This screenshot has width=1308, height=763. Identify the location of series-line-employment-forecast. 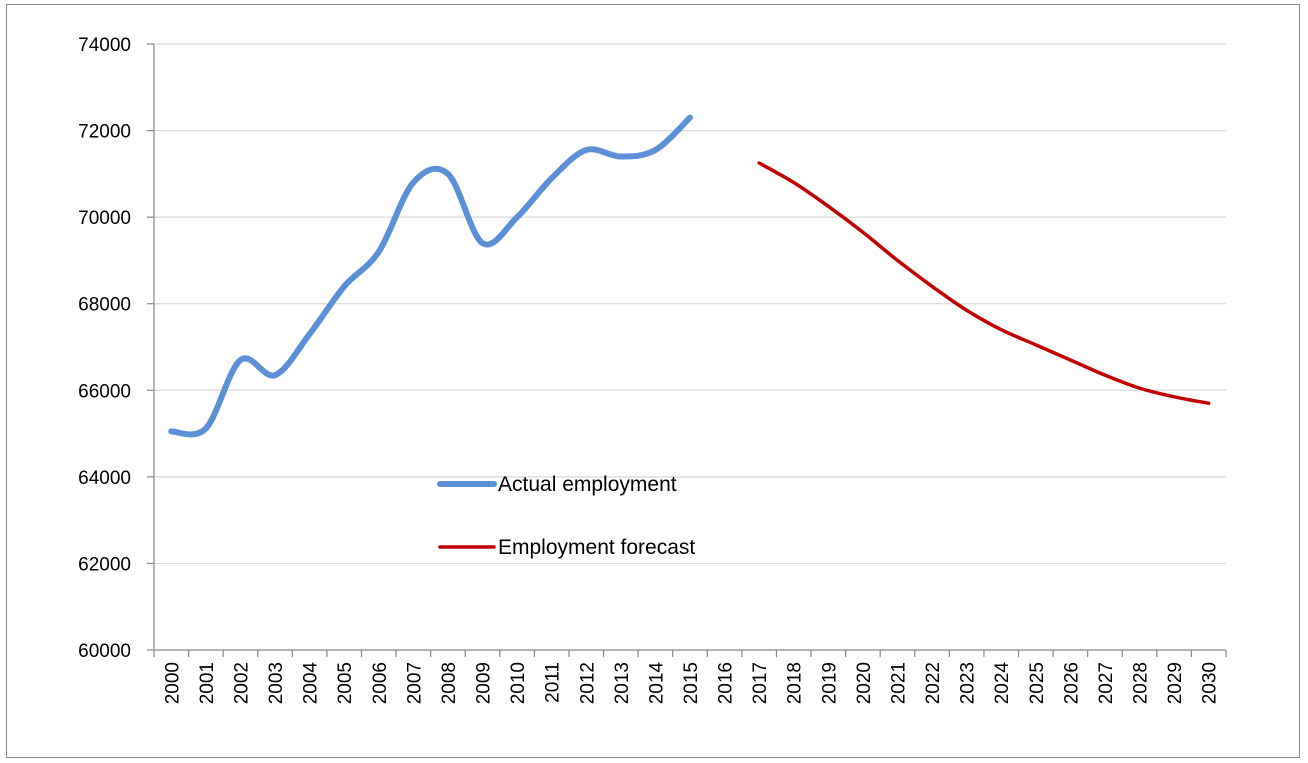
(984, 283).